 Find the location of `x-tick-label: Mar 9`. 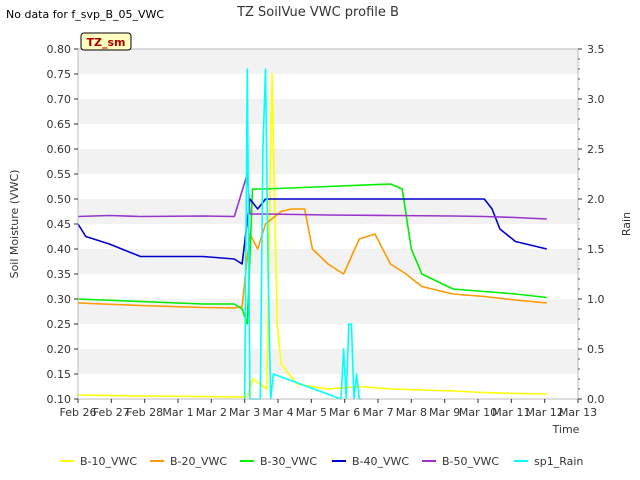

x-tick-label: Mar 9 is located at coordinates (444, 412).